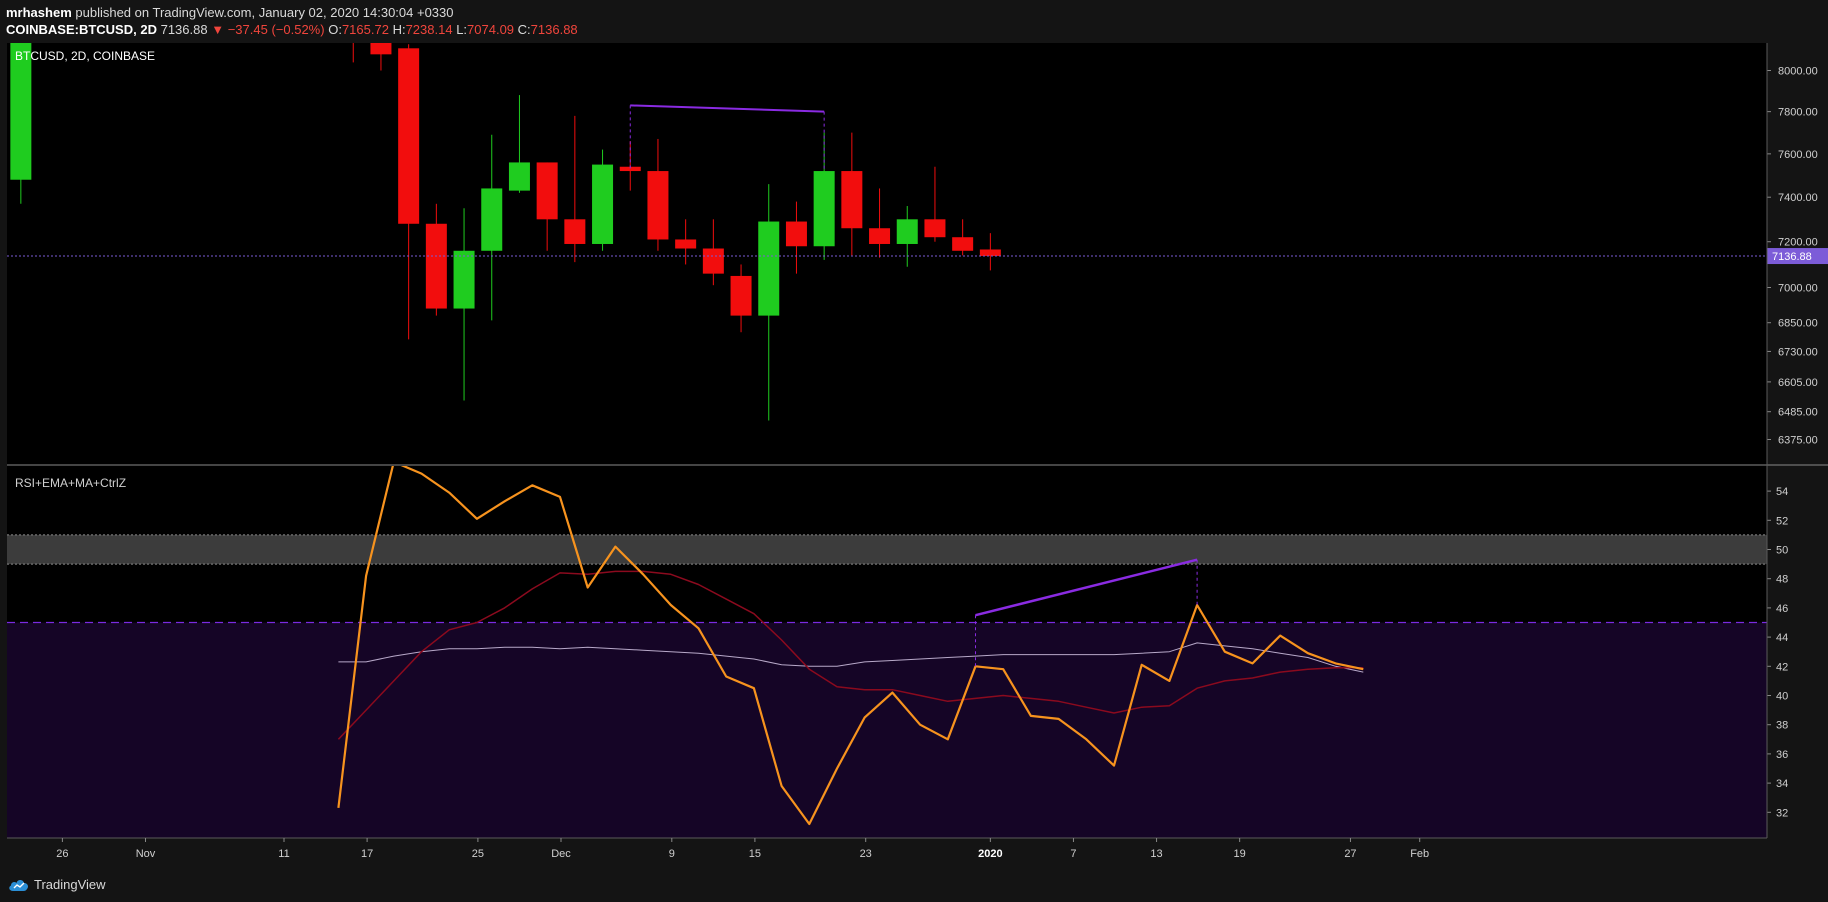  What do you see at coordinates (335, 29) in the screenshot?
I see `open-label: O:` at bounding box center [335, 29].